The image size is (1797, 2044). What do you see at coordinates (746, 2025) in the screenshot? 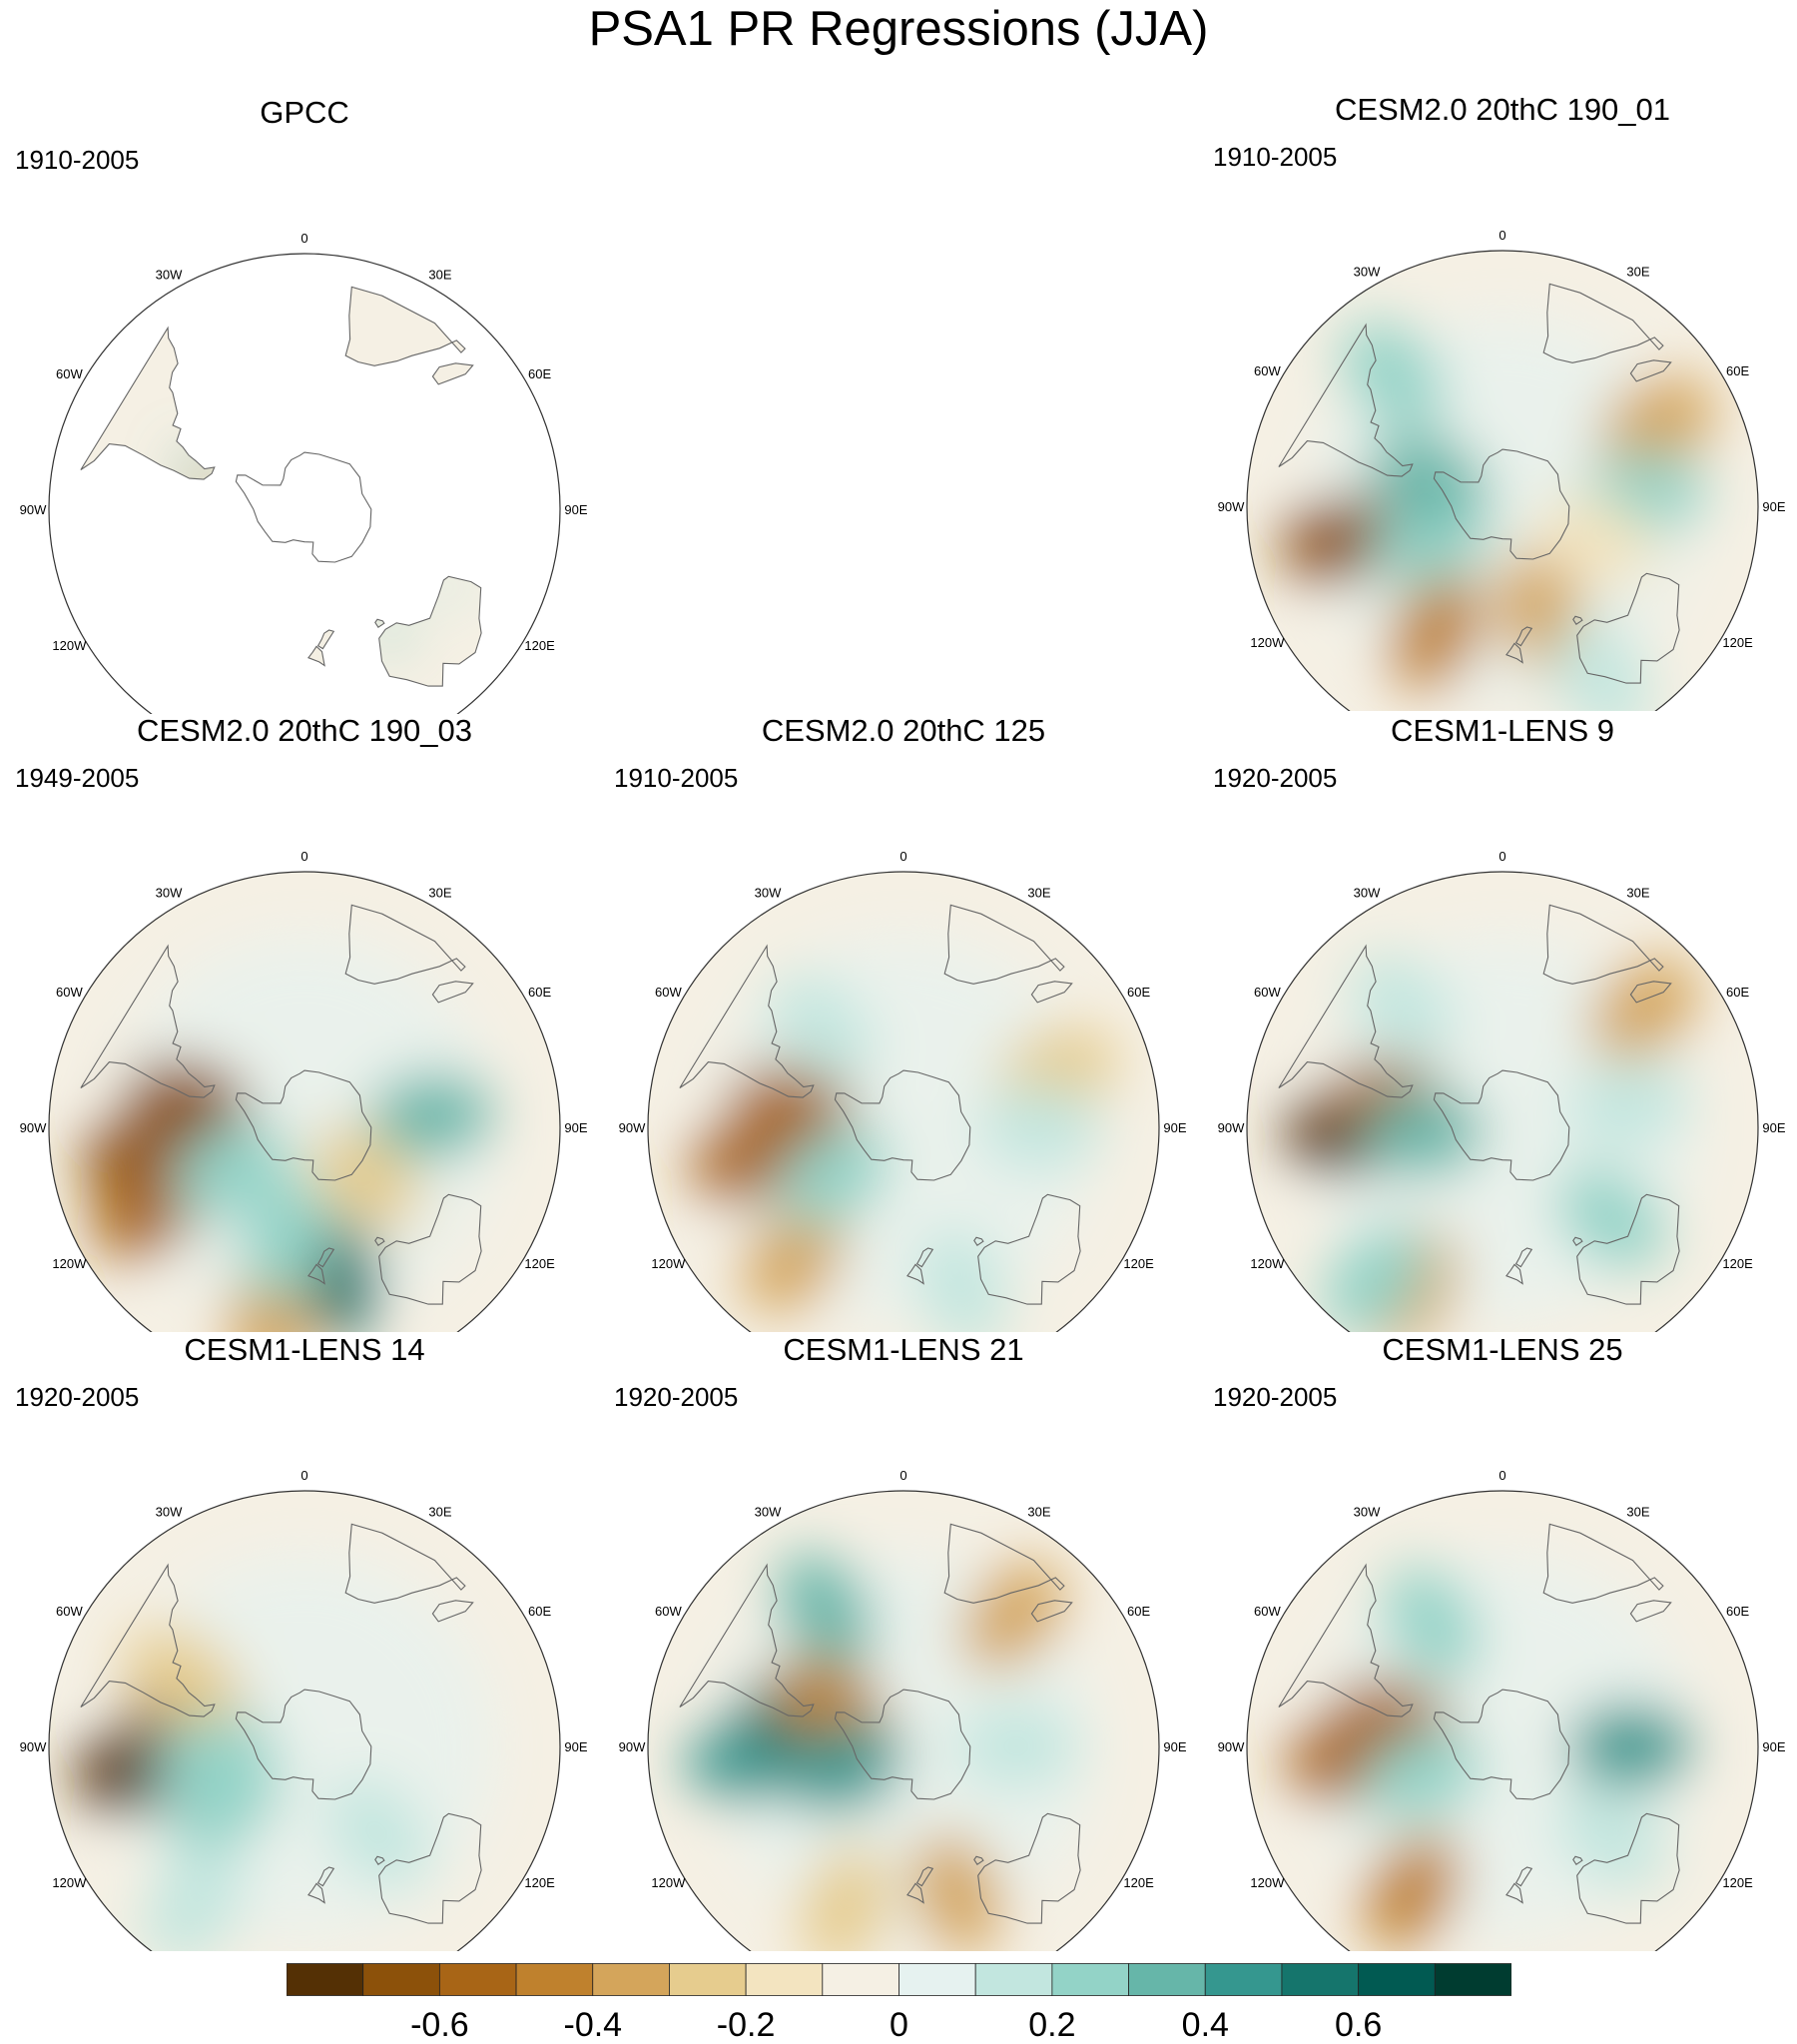
I see `colorbar-label: -0.2` at bounding box center [746, 2025].